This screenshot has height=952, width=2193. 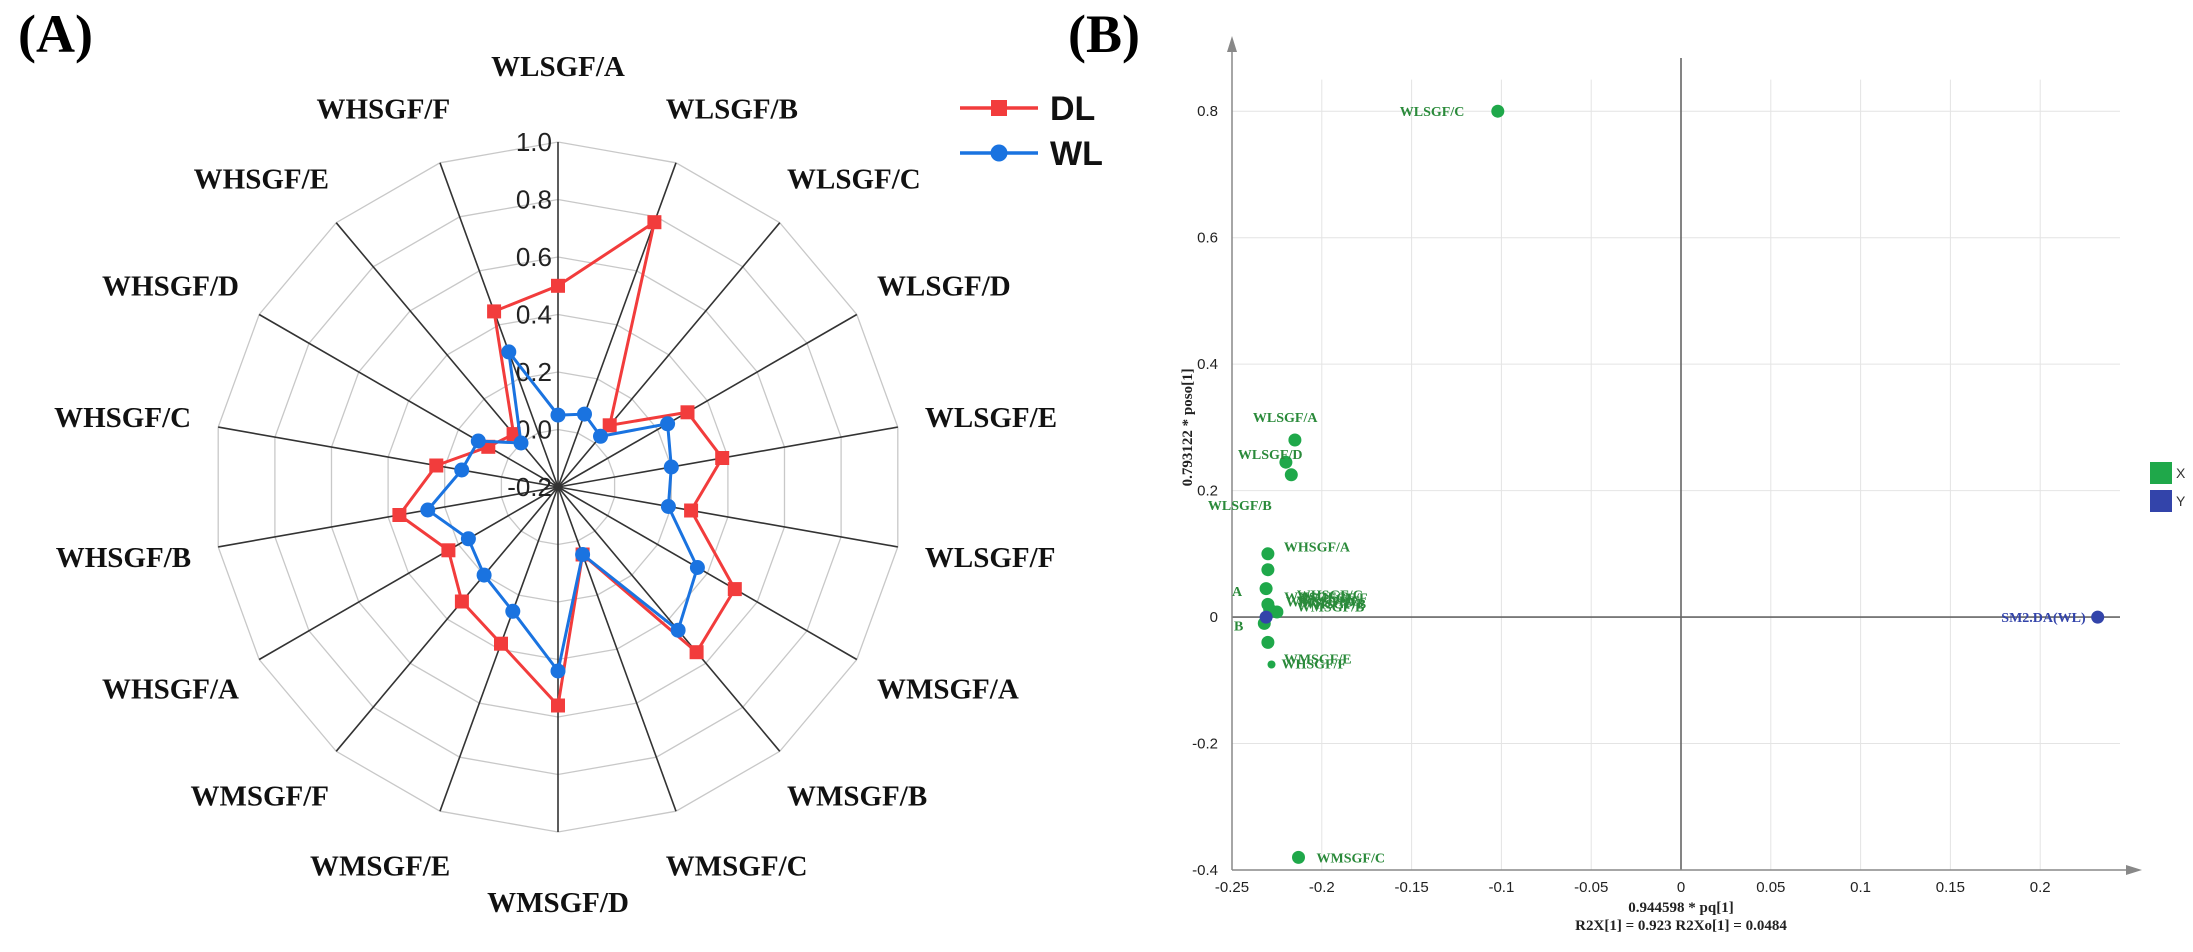 I want to click on scatter-x-tick: 0.05, so click(x=1770, y=887).